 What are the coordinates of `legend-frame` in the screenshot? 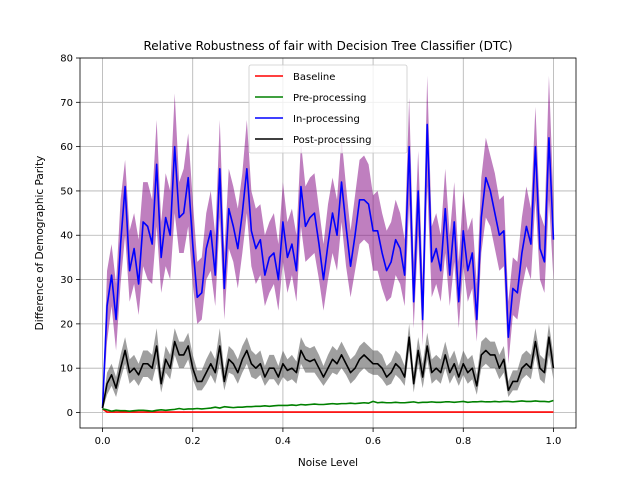 It's located at (328, 109).